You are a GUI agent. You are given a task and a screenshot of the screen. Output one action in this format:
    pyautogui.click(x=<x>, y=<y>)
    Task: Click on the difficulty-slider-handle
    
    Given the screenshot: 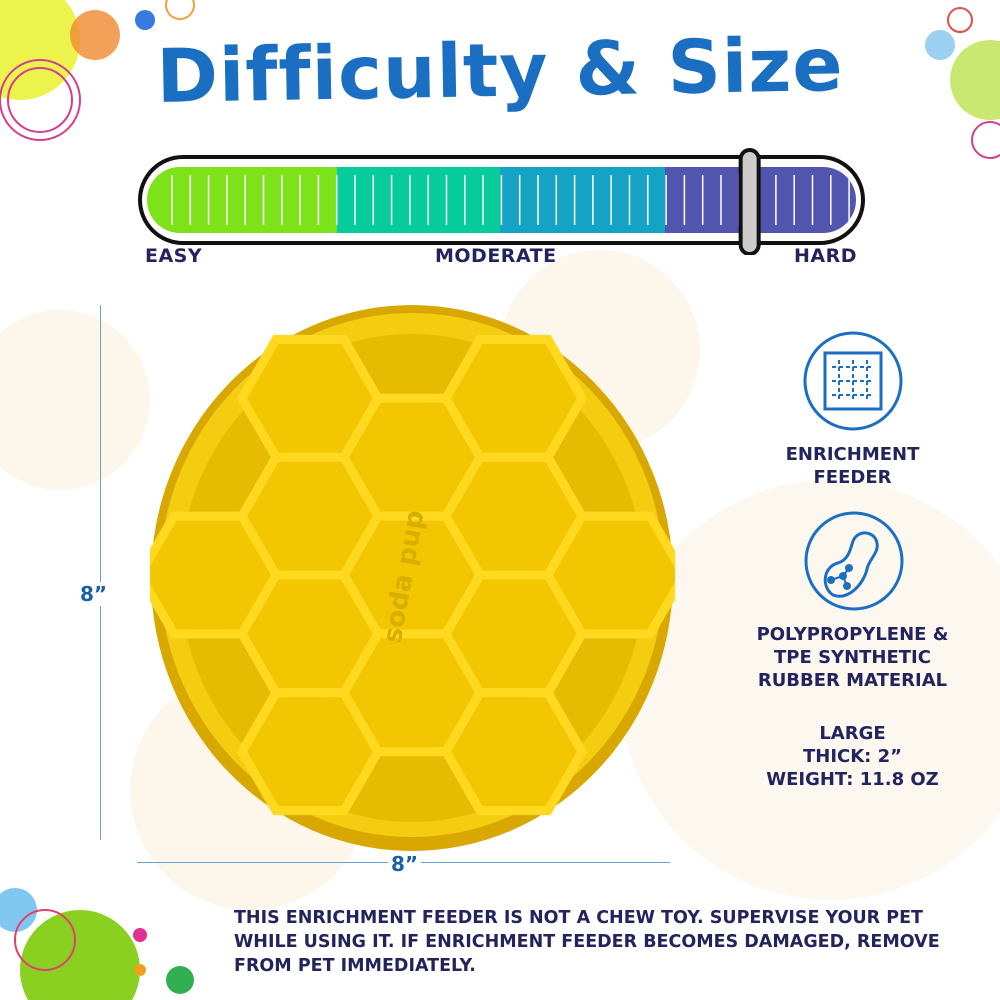 What is the action you would take?
    pyautogui.click(x=749, y=201)
    